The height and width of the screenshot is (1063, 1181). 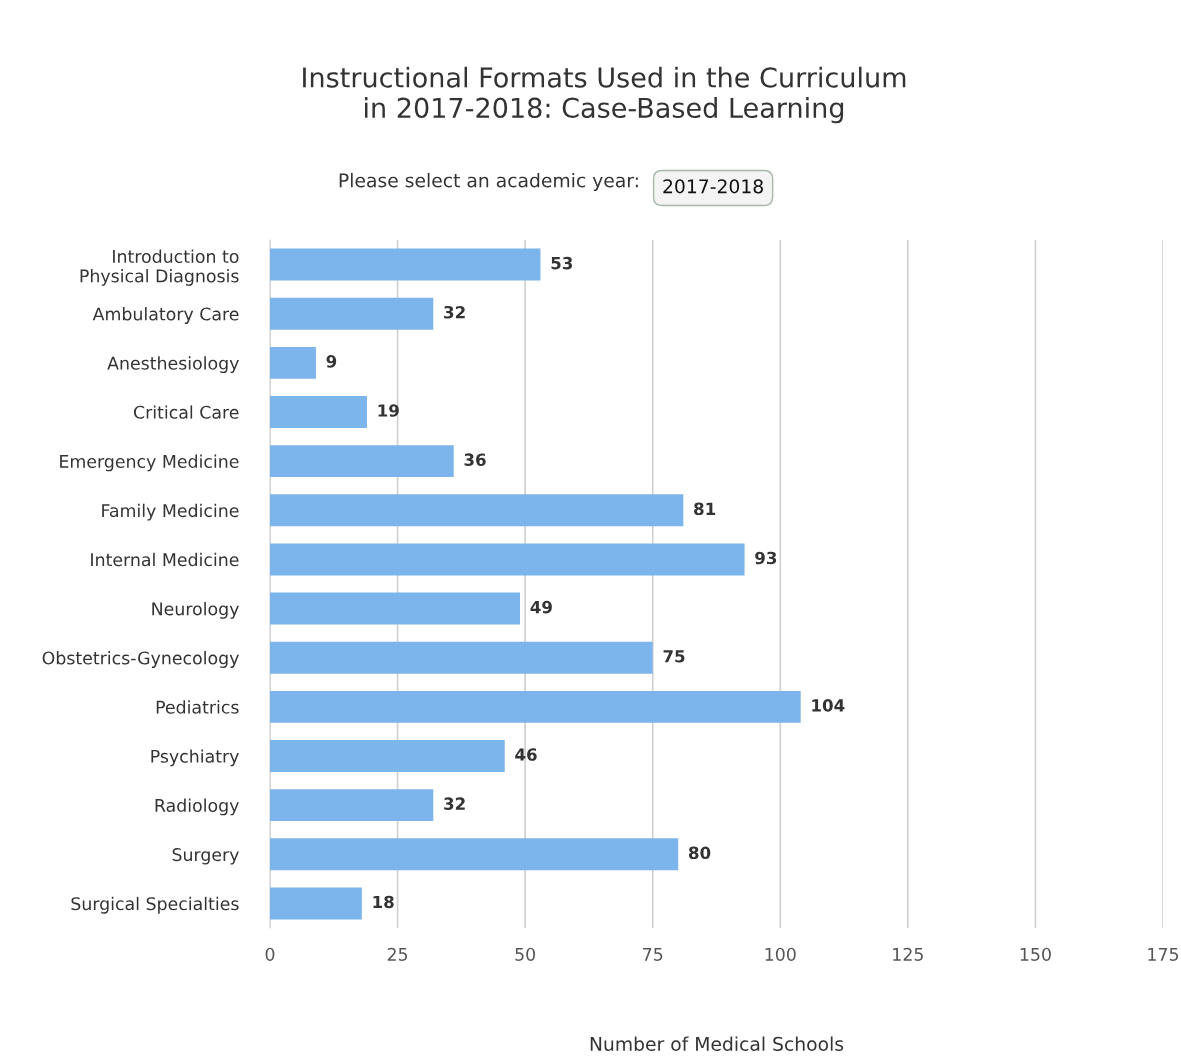 I want to click on y-tick-label: Internal Medicine, so click(x=165, y=559).